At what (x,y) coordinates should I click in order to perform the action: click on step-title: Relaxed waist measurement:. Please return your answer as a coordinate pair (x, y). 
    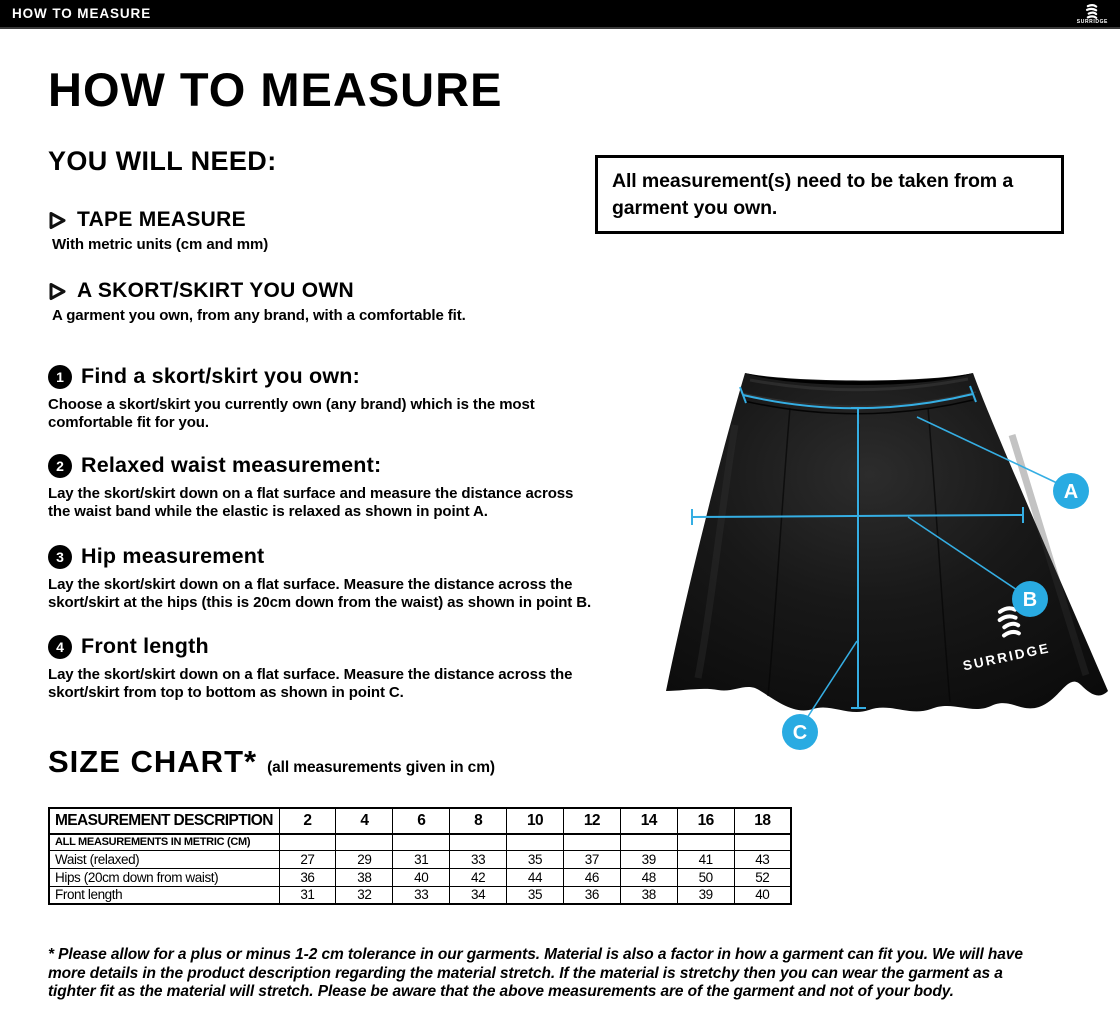
    Looking at the image, I should click on (231, 465).